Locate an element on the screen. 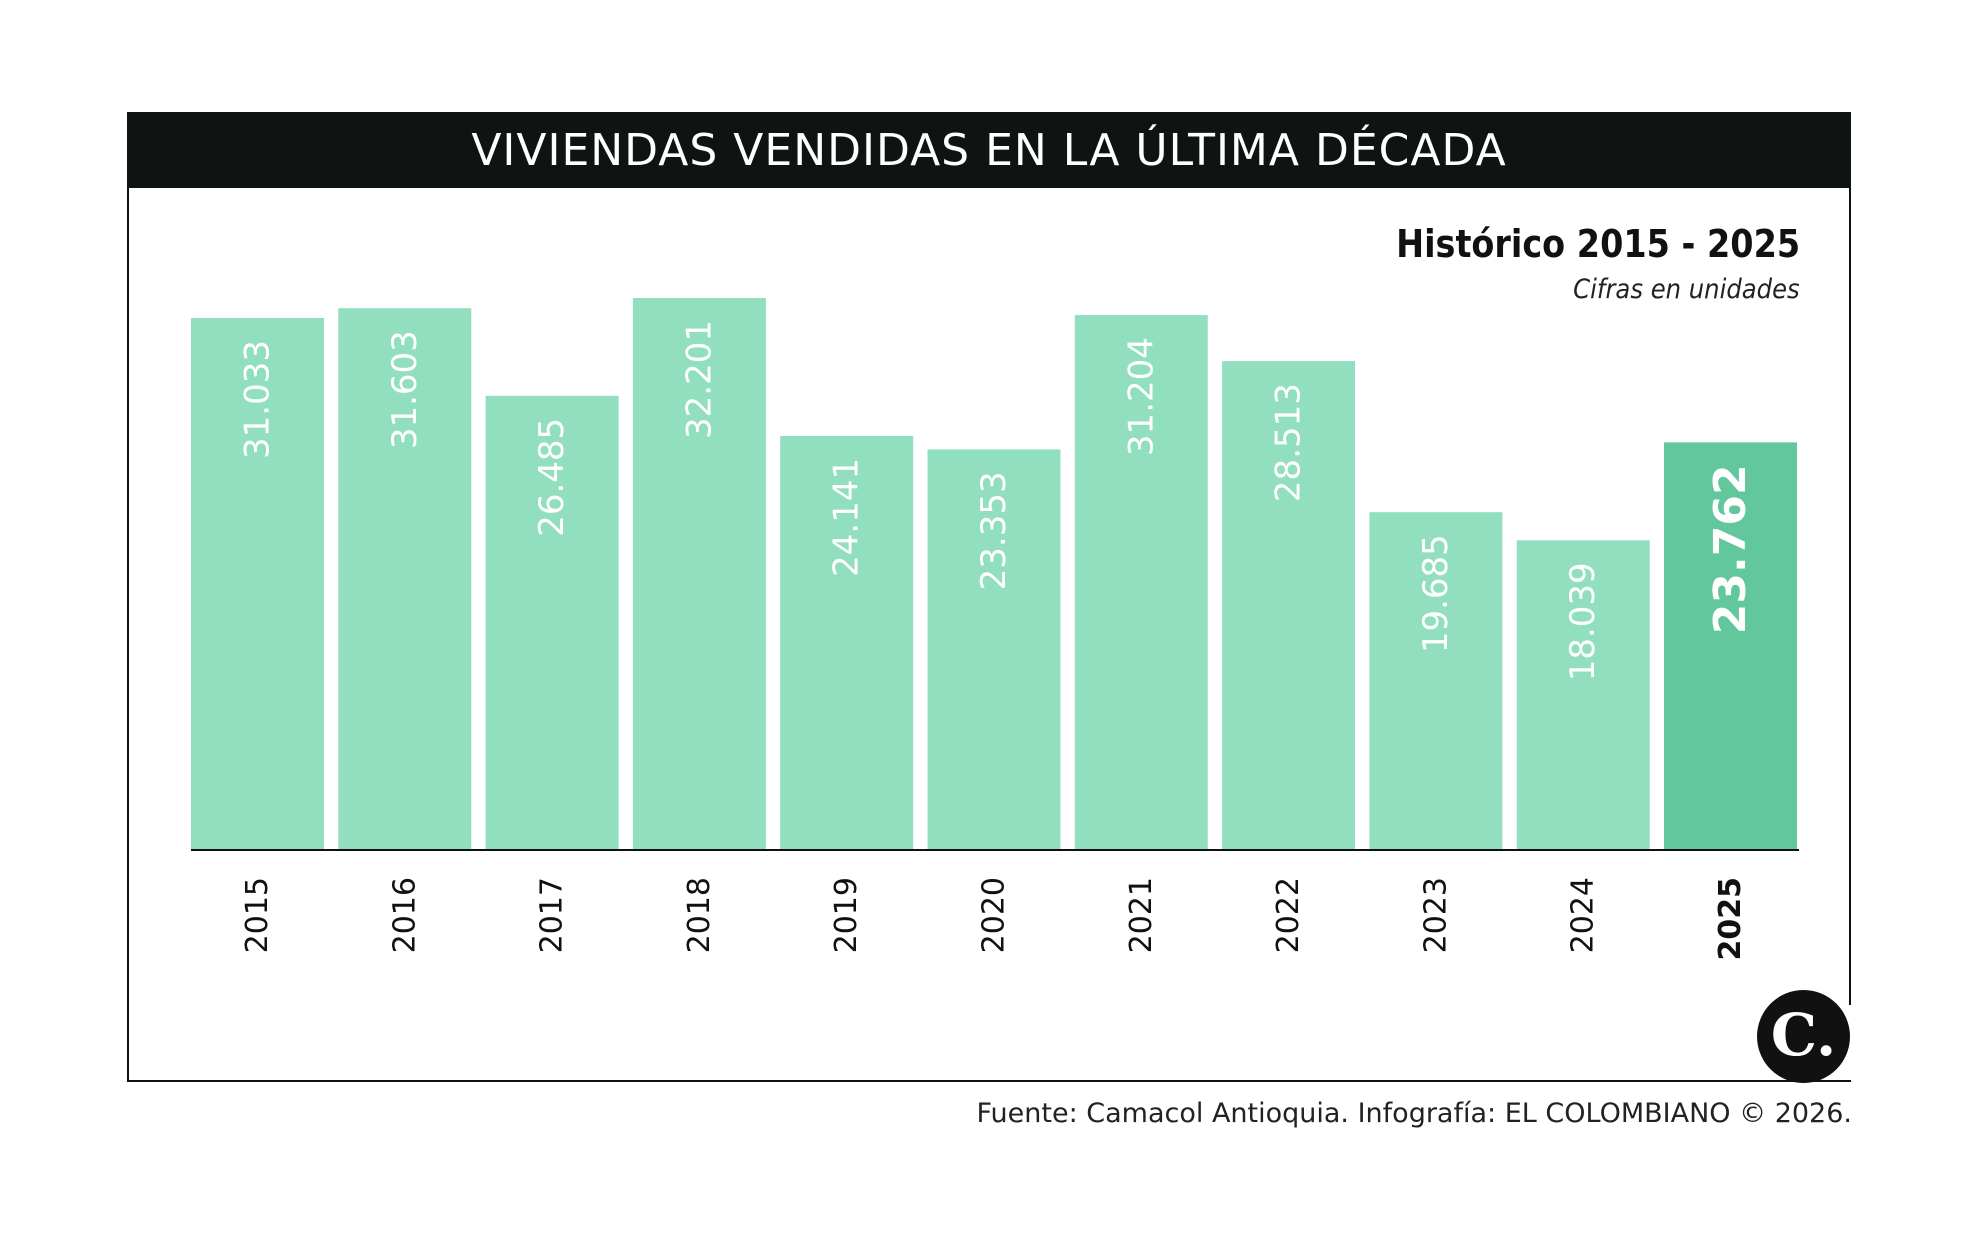  value-label-2020: 23.353 is located at coordinates (994, 530).